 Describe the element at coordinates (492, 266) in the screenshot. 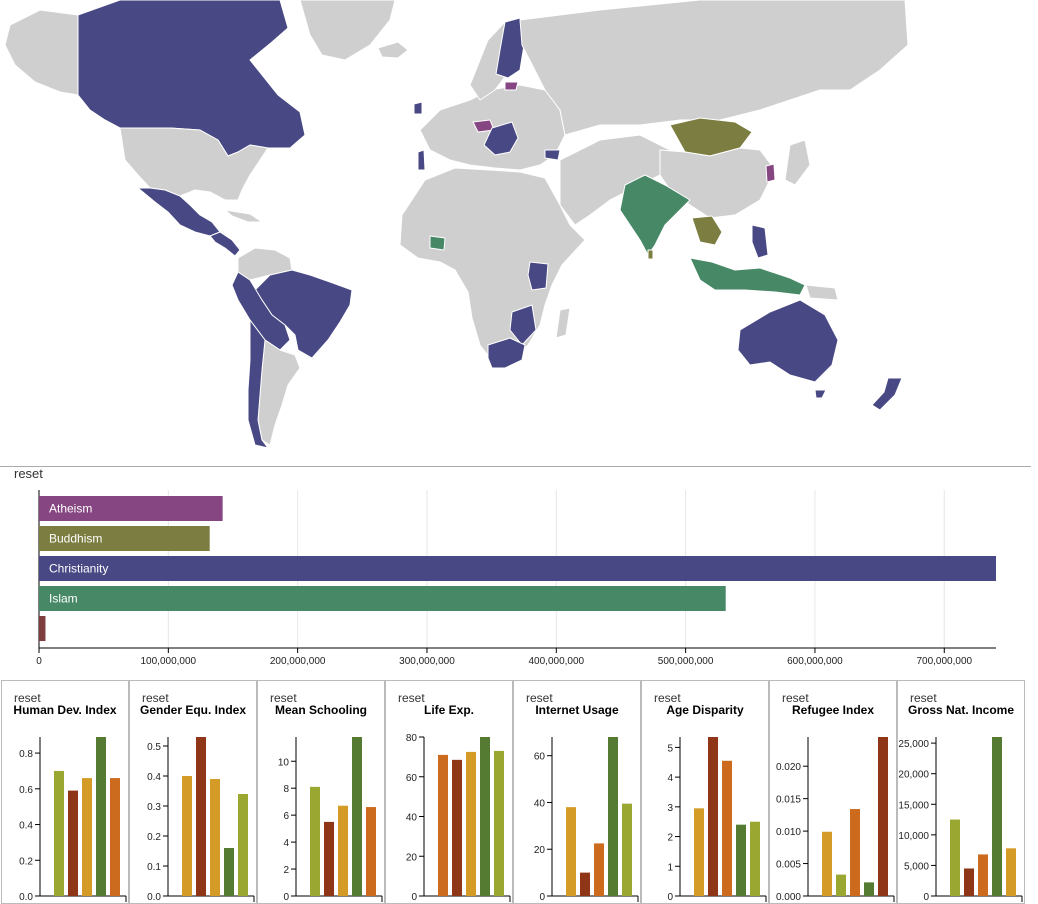

I see `country-africa` at that location.